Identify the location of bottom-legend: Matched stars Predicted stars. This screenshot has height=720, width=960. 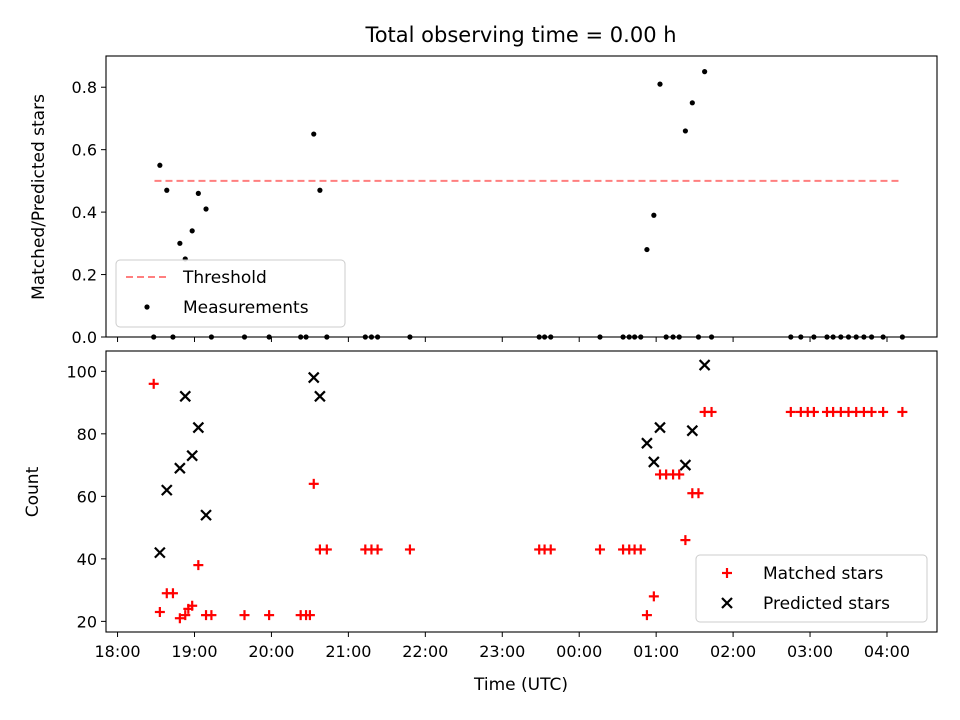
(811, 588).